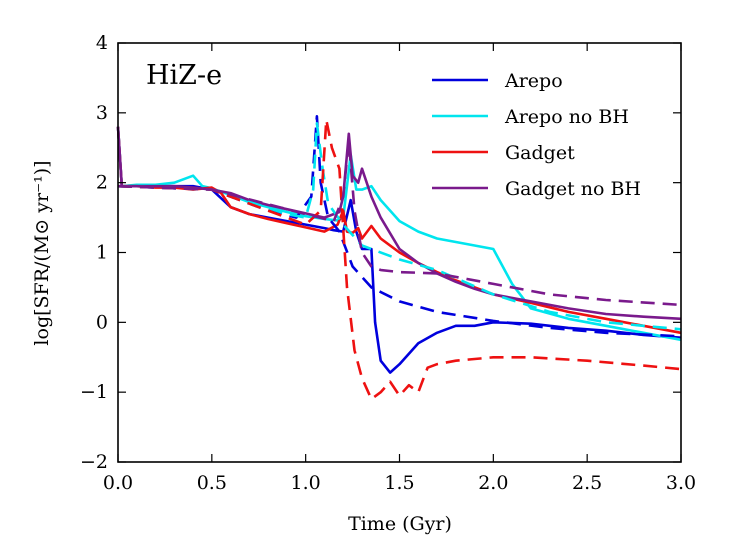 This screenshot has height=551, width=731. Describe the element at coordinates (573, 189) in the screenshot. I see `legend-label: Gadget no BH` at that location.